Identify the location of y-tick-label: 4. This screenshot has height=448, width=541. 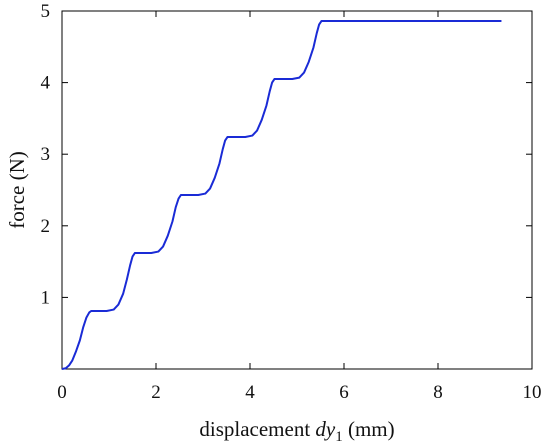
(46, 83).